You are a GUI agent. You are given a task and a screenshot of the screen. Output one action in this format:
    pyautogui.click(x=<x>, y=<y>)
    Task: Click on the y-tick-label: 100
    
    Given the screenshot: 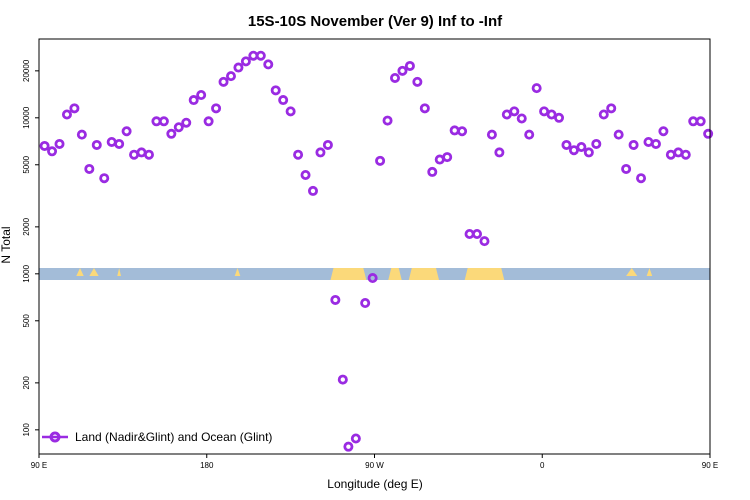 What is the action you would take?
    pyautogui.click(x=26, y=430)
    